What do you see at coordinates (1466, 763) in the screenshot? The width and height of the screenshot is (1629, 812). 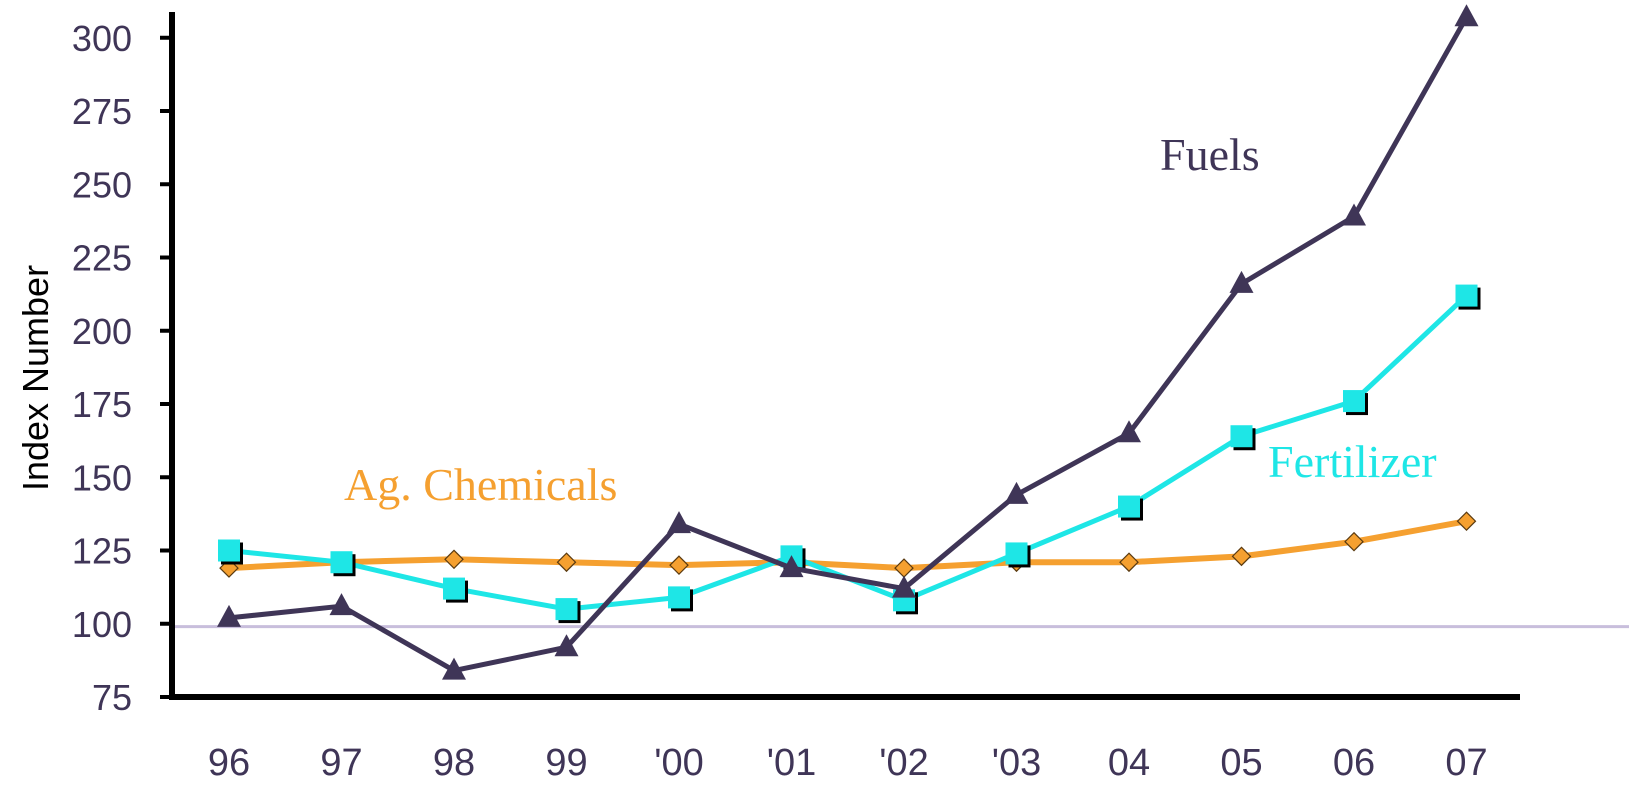 I see `x-tick-label: 07` at bounding box center [1466, 763].